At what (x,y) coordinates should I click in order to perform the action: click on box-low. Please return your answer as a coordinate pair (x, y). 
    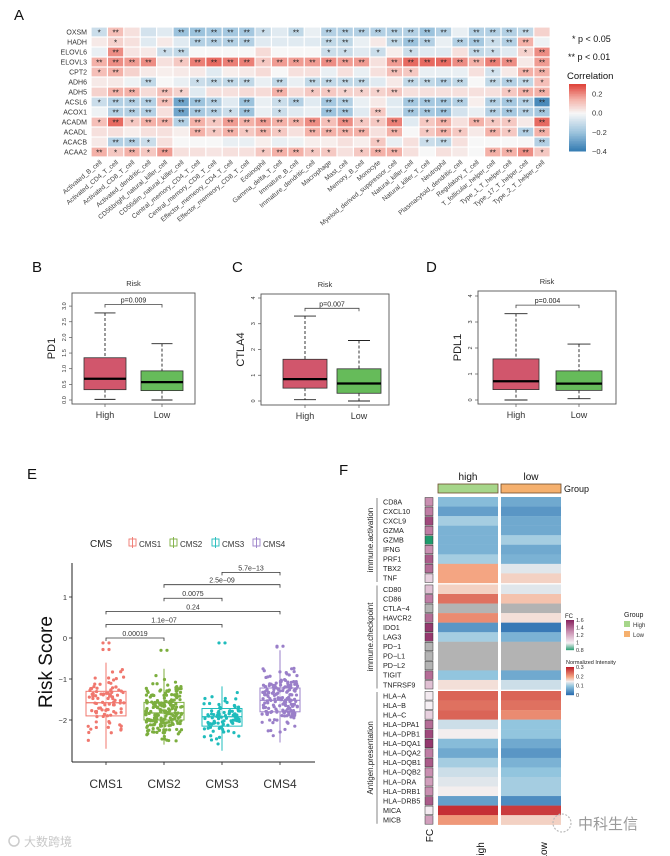
    Looking at the image, I should click on (359, 381).